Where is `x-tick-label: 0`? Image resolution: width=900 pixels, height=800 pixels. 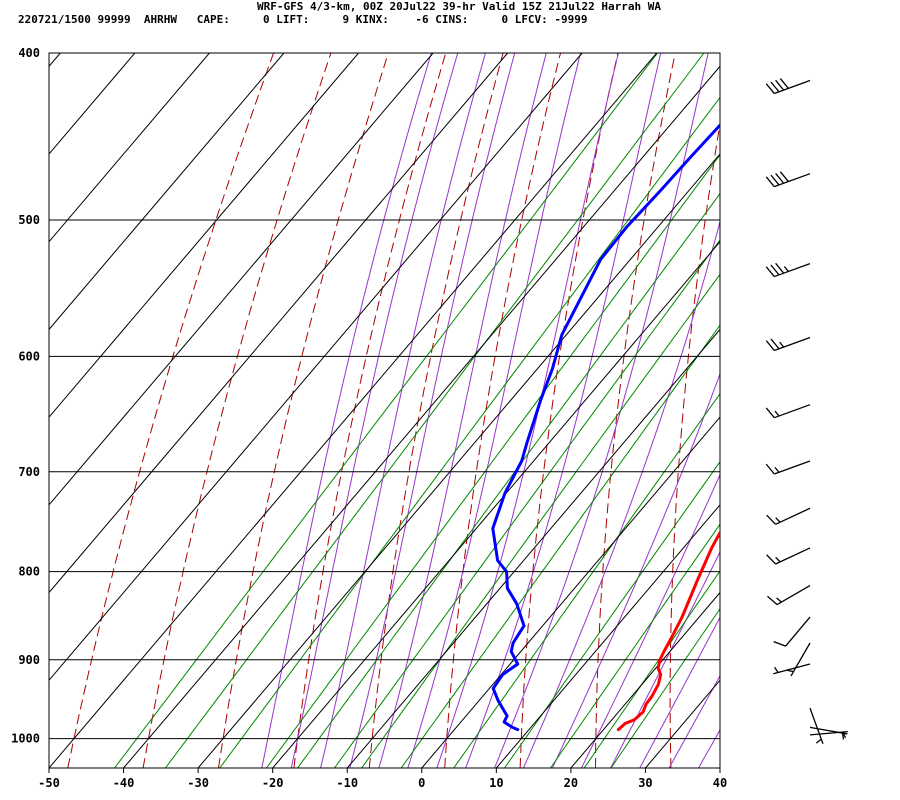
x-tick-label: 0 is located at coordinates (421, 783).